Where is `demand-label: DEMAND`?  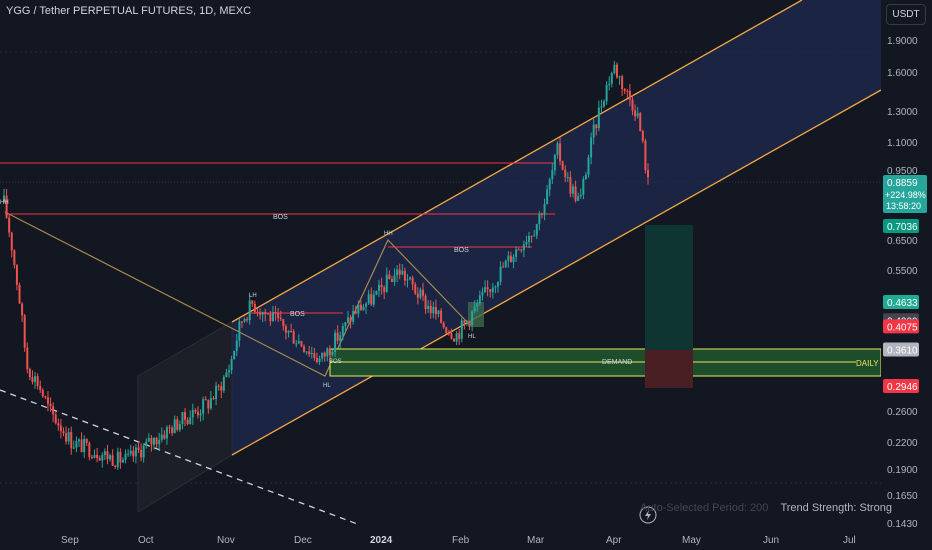
demand-label: DEMAND is located at coordinates (617, 362).